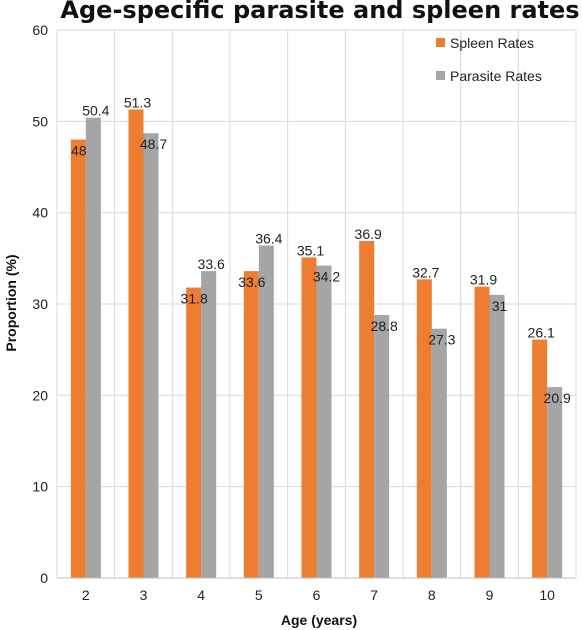 Image resolution: width=582 pixels, height=630 pixels. I want to click on x-tick-label: 4, so click(201, 595).